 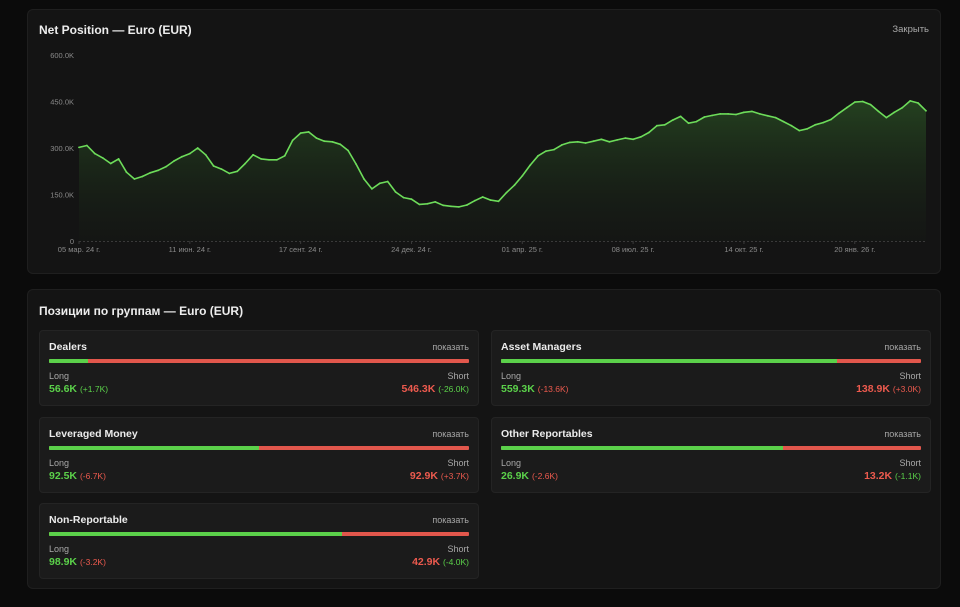 I want to click on group-name: Other Reportables, so click(x=547, y=434).